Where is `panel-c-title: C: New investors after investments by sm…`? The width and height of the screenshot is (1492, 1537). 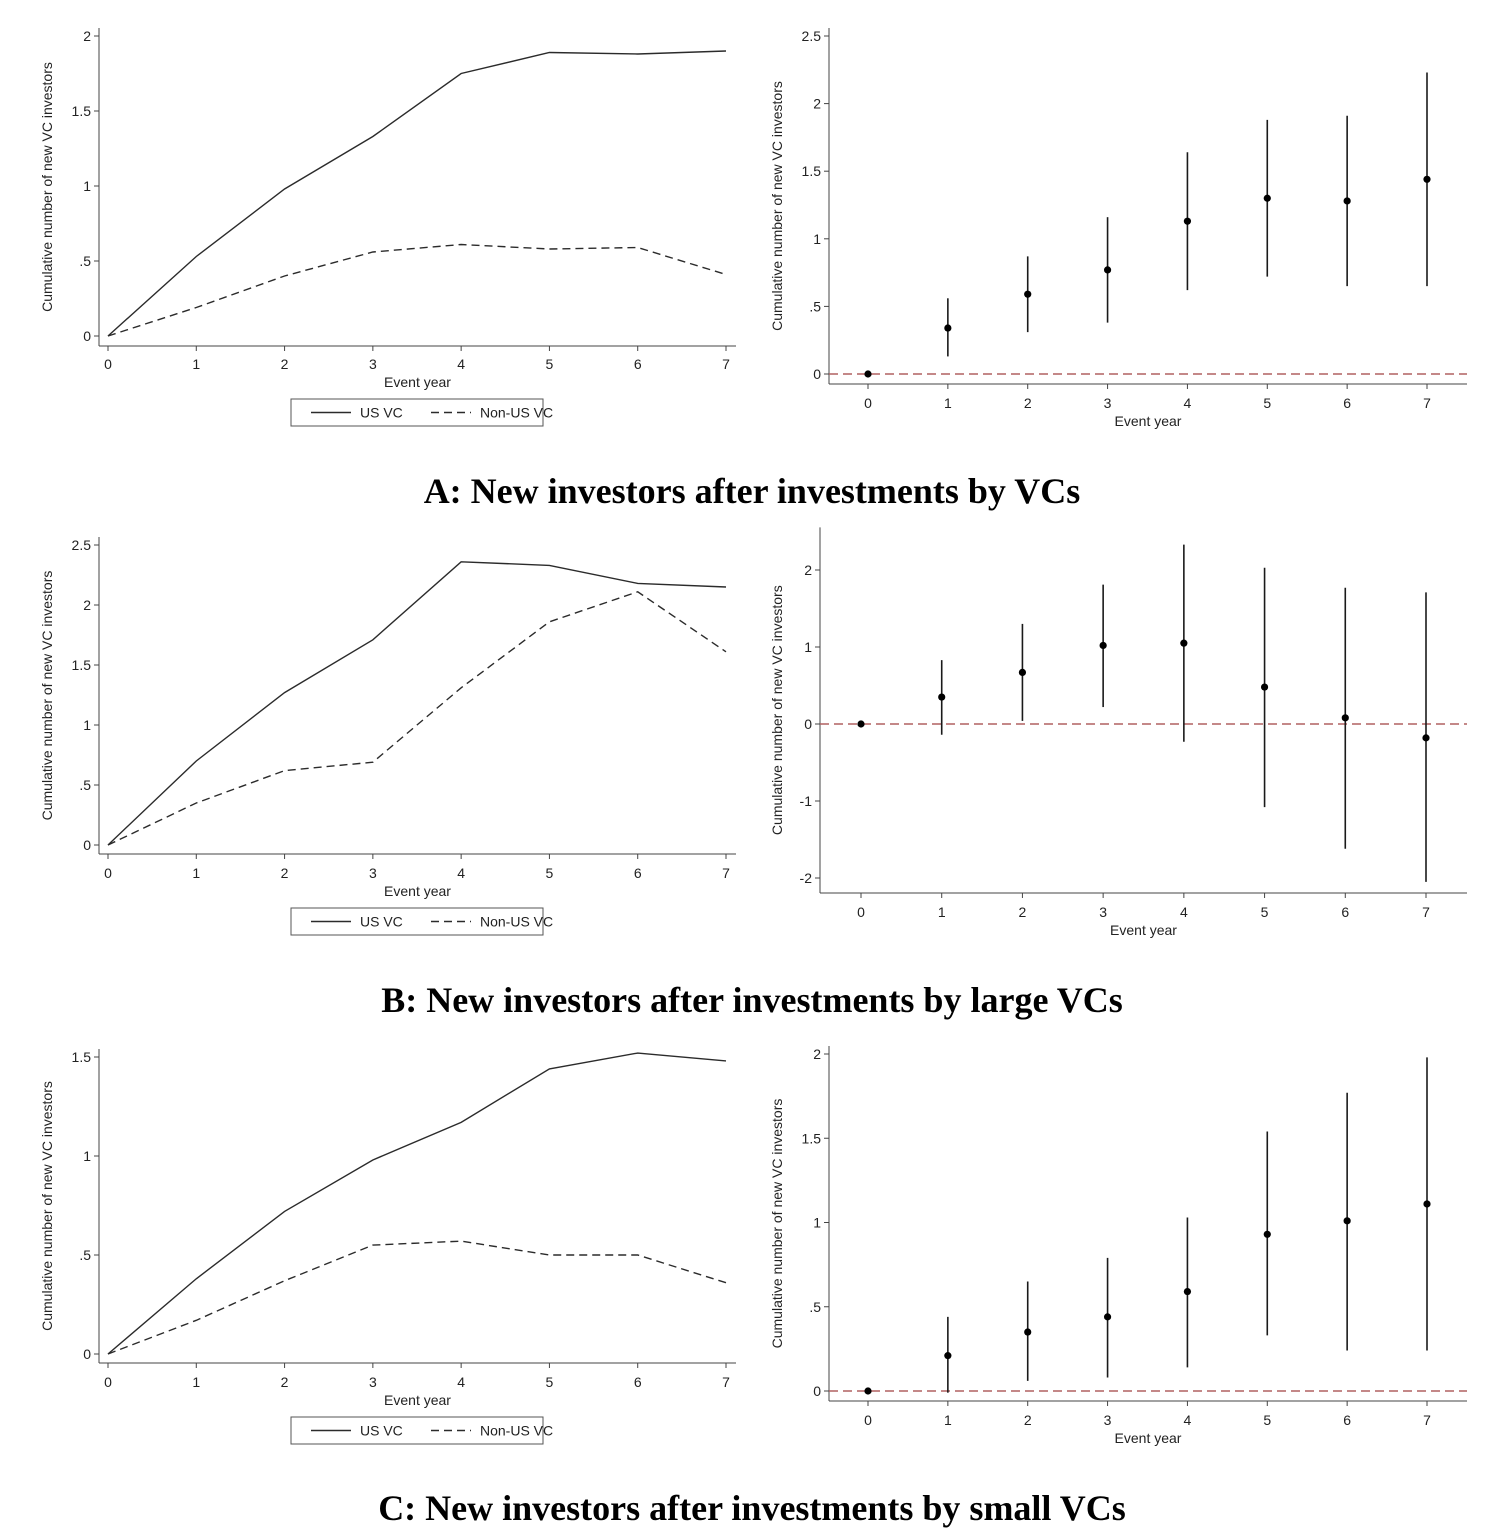 panel-c-title: C: New investors after investments by sm… is located at coordinates (752, 1508).